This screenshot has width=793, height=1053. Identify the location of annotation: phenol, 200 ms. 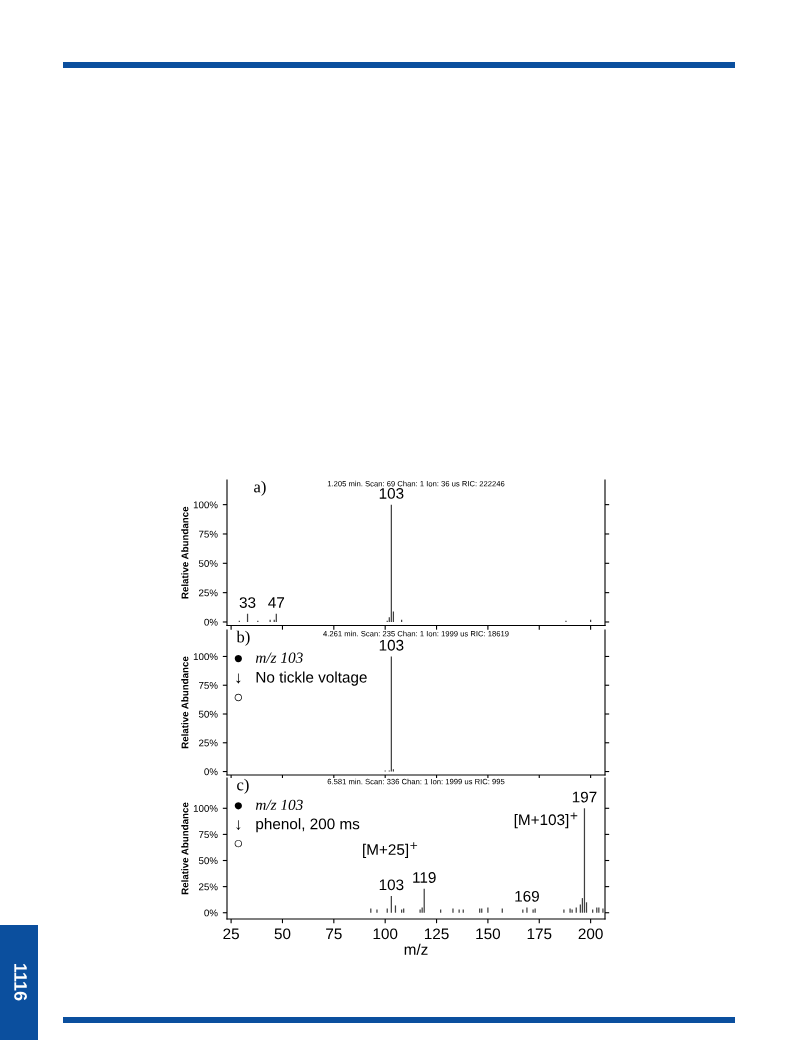
(308, 825).